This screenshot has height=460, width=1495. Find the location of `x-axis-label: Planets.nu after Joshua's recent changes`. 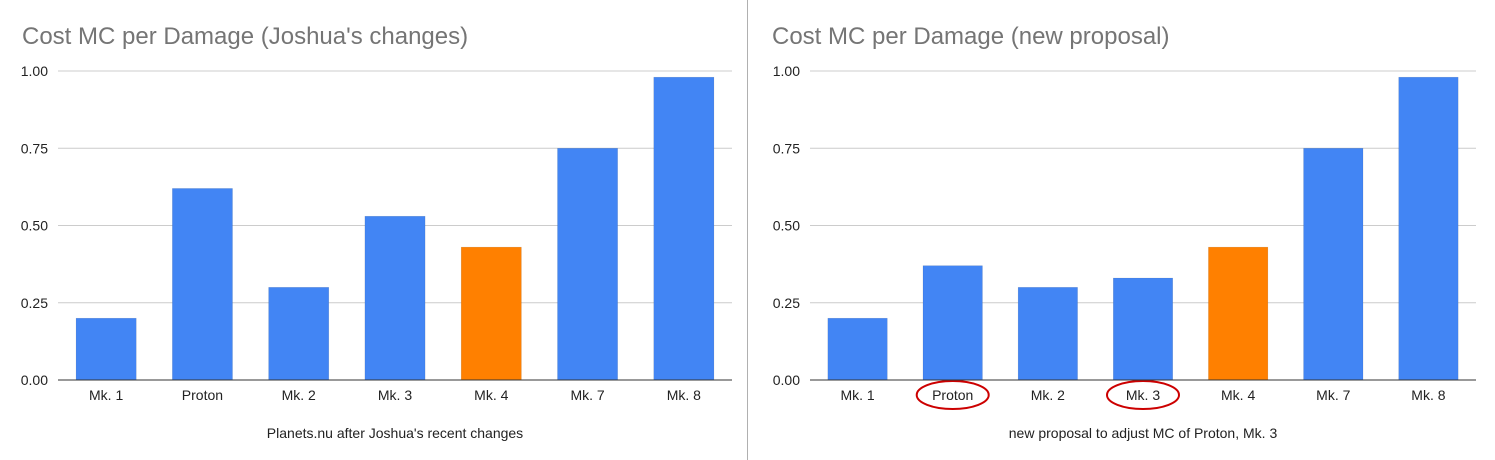

x-axis-label: Planets.nu after Joshua's recent changes is located at coordinates (395, 433).